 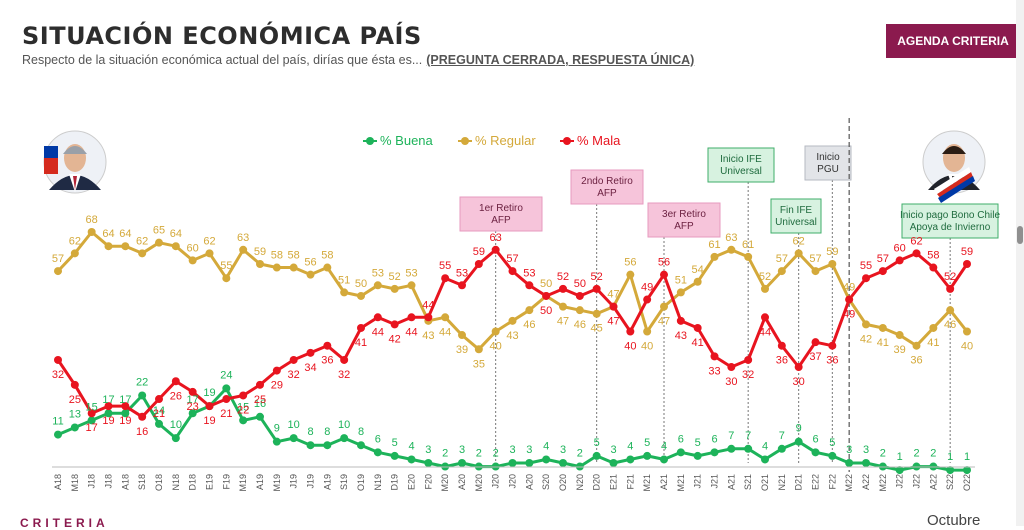 I want to click on x-tick-label: E22, so click(x=816, y=482).